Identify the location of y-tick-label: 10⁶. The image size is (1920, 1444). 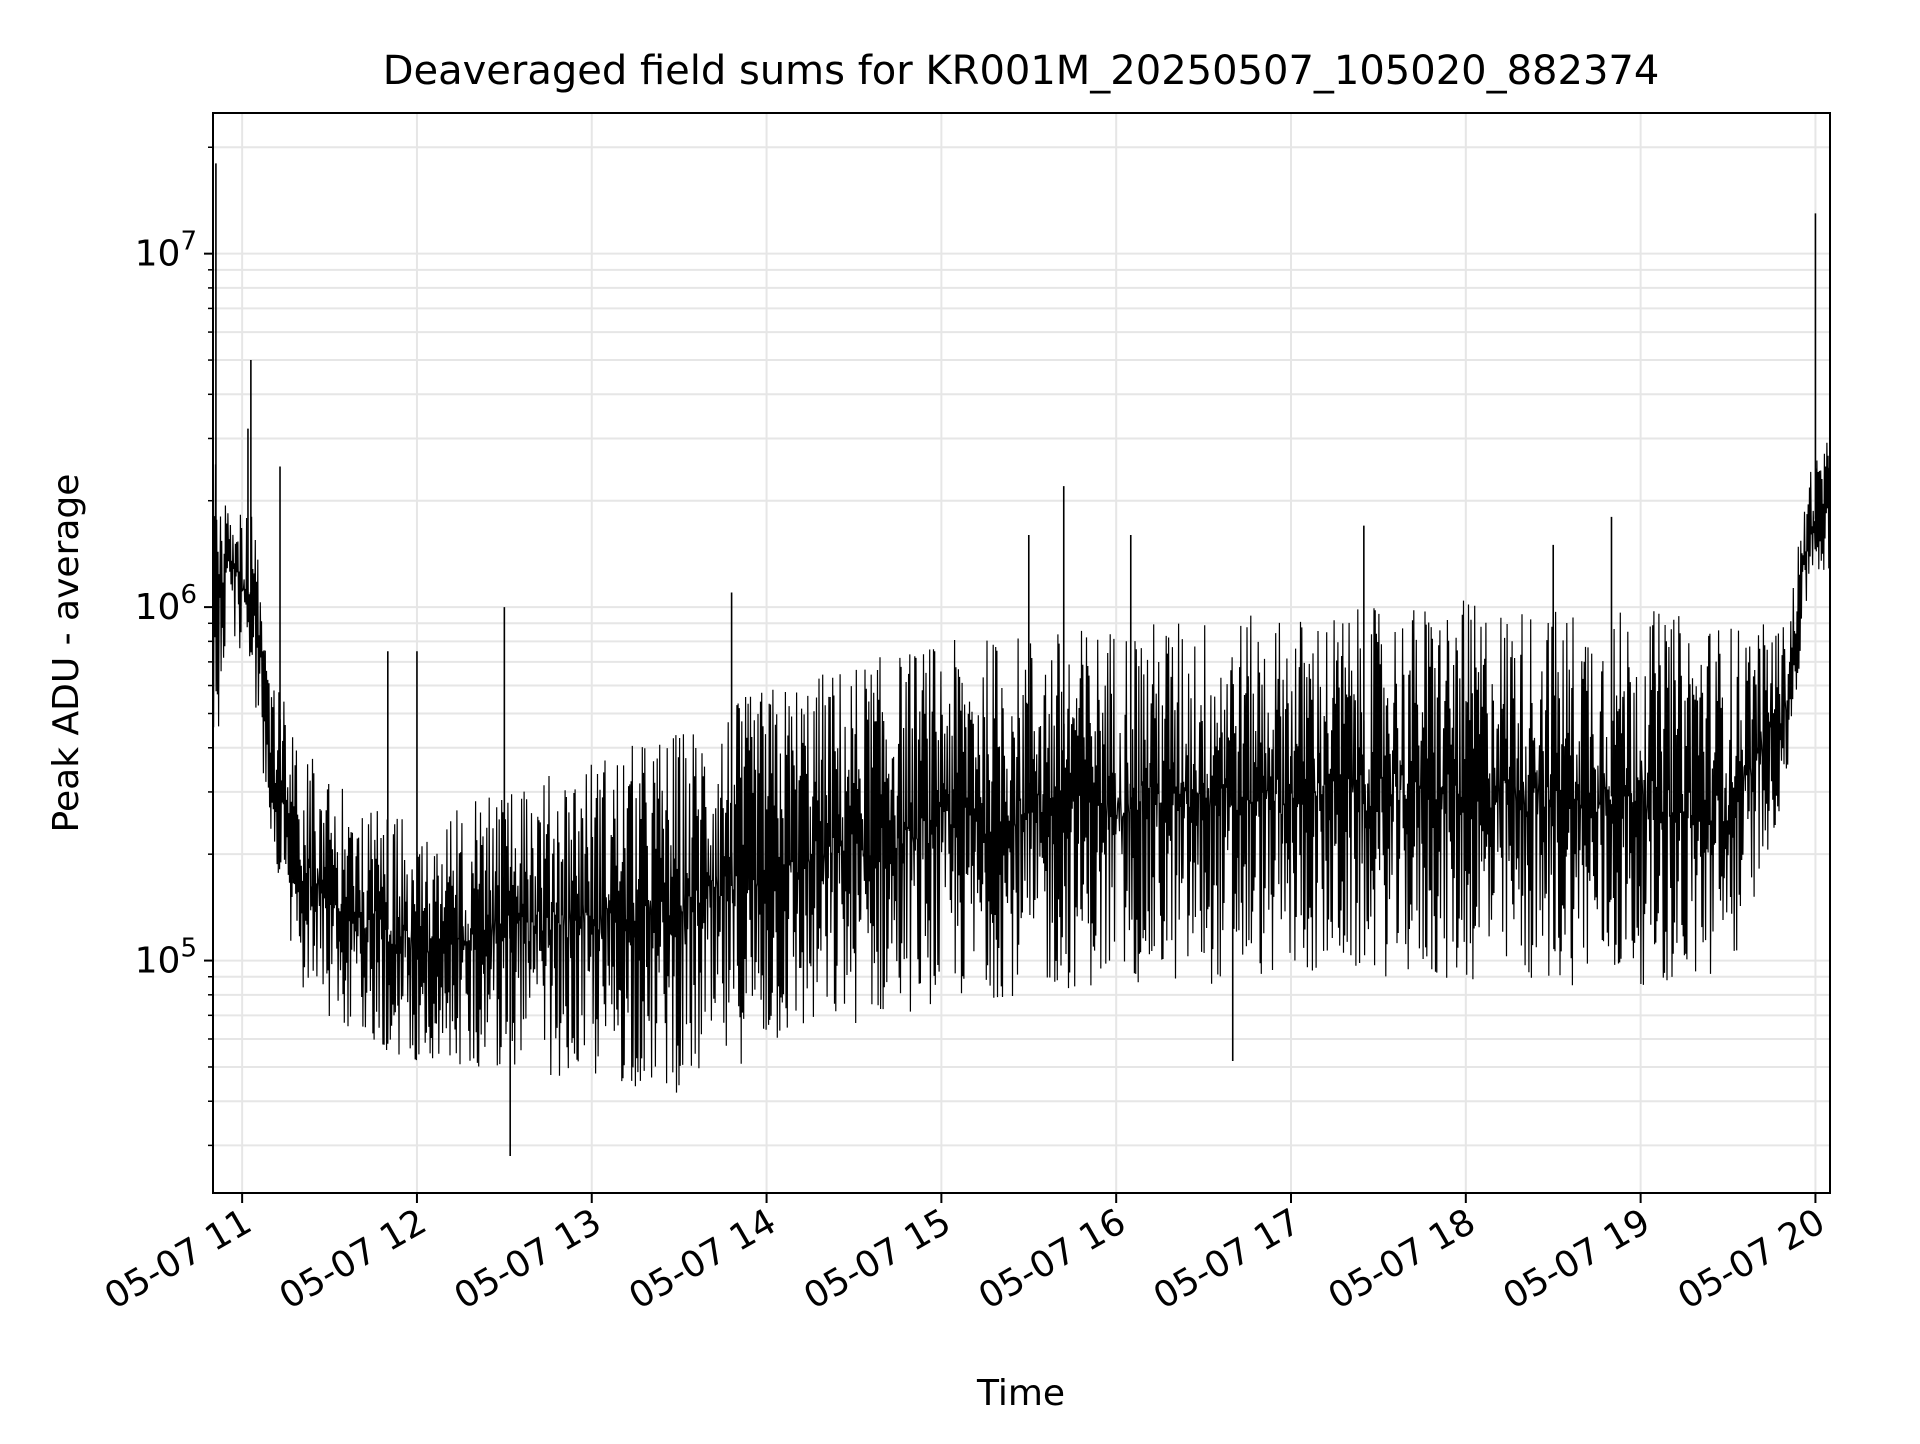
(166, 604).